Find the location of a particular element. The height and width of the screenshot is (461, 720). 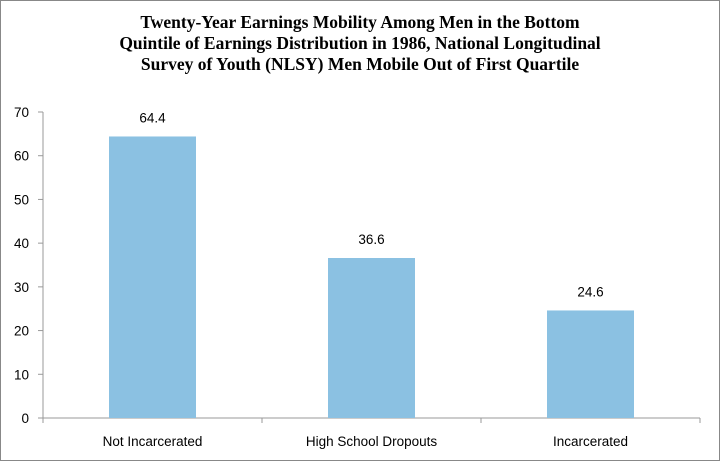

y-tick-label: 0 is located at coordinates (25, 418).